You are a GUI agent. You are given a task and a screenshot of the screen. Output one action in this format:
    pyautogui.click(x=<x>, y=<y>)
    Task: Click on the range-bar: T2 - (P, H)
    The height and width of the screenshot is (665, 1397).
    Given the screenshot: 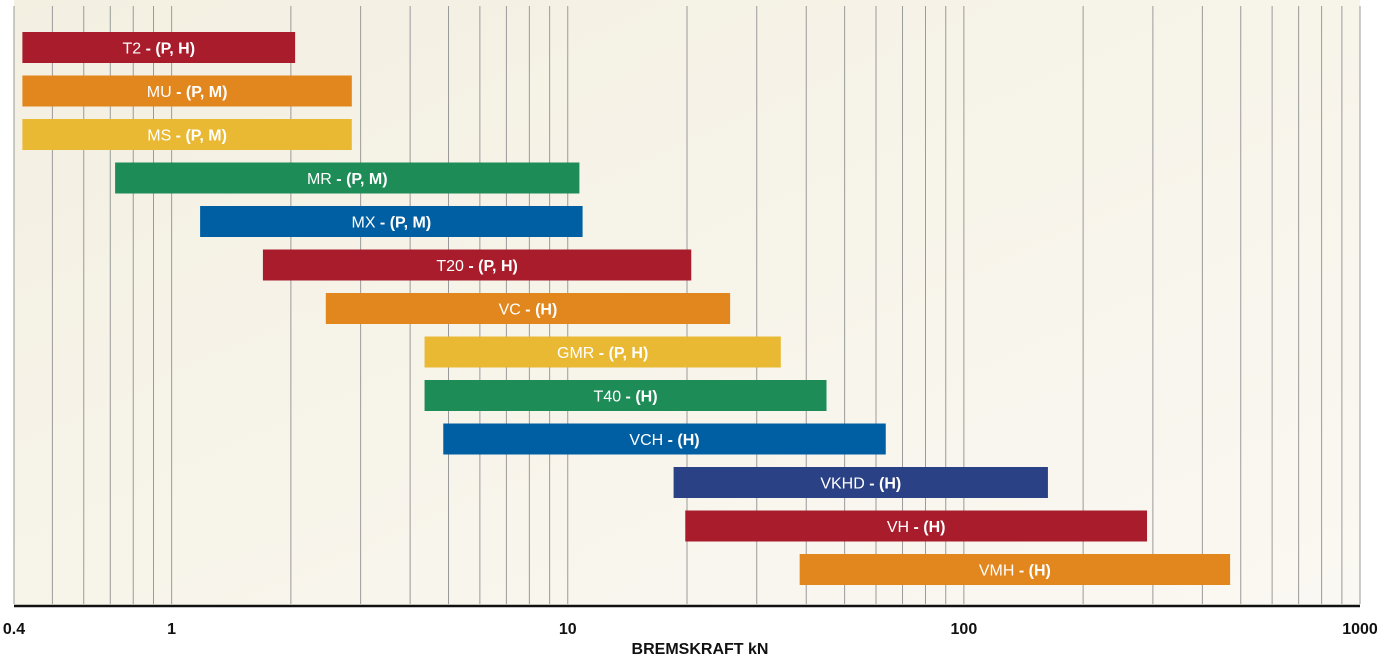 What is the action you would take?
    pyautogui.click(x=159, y=47)
    